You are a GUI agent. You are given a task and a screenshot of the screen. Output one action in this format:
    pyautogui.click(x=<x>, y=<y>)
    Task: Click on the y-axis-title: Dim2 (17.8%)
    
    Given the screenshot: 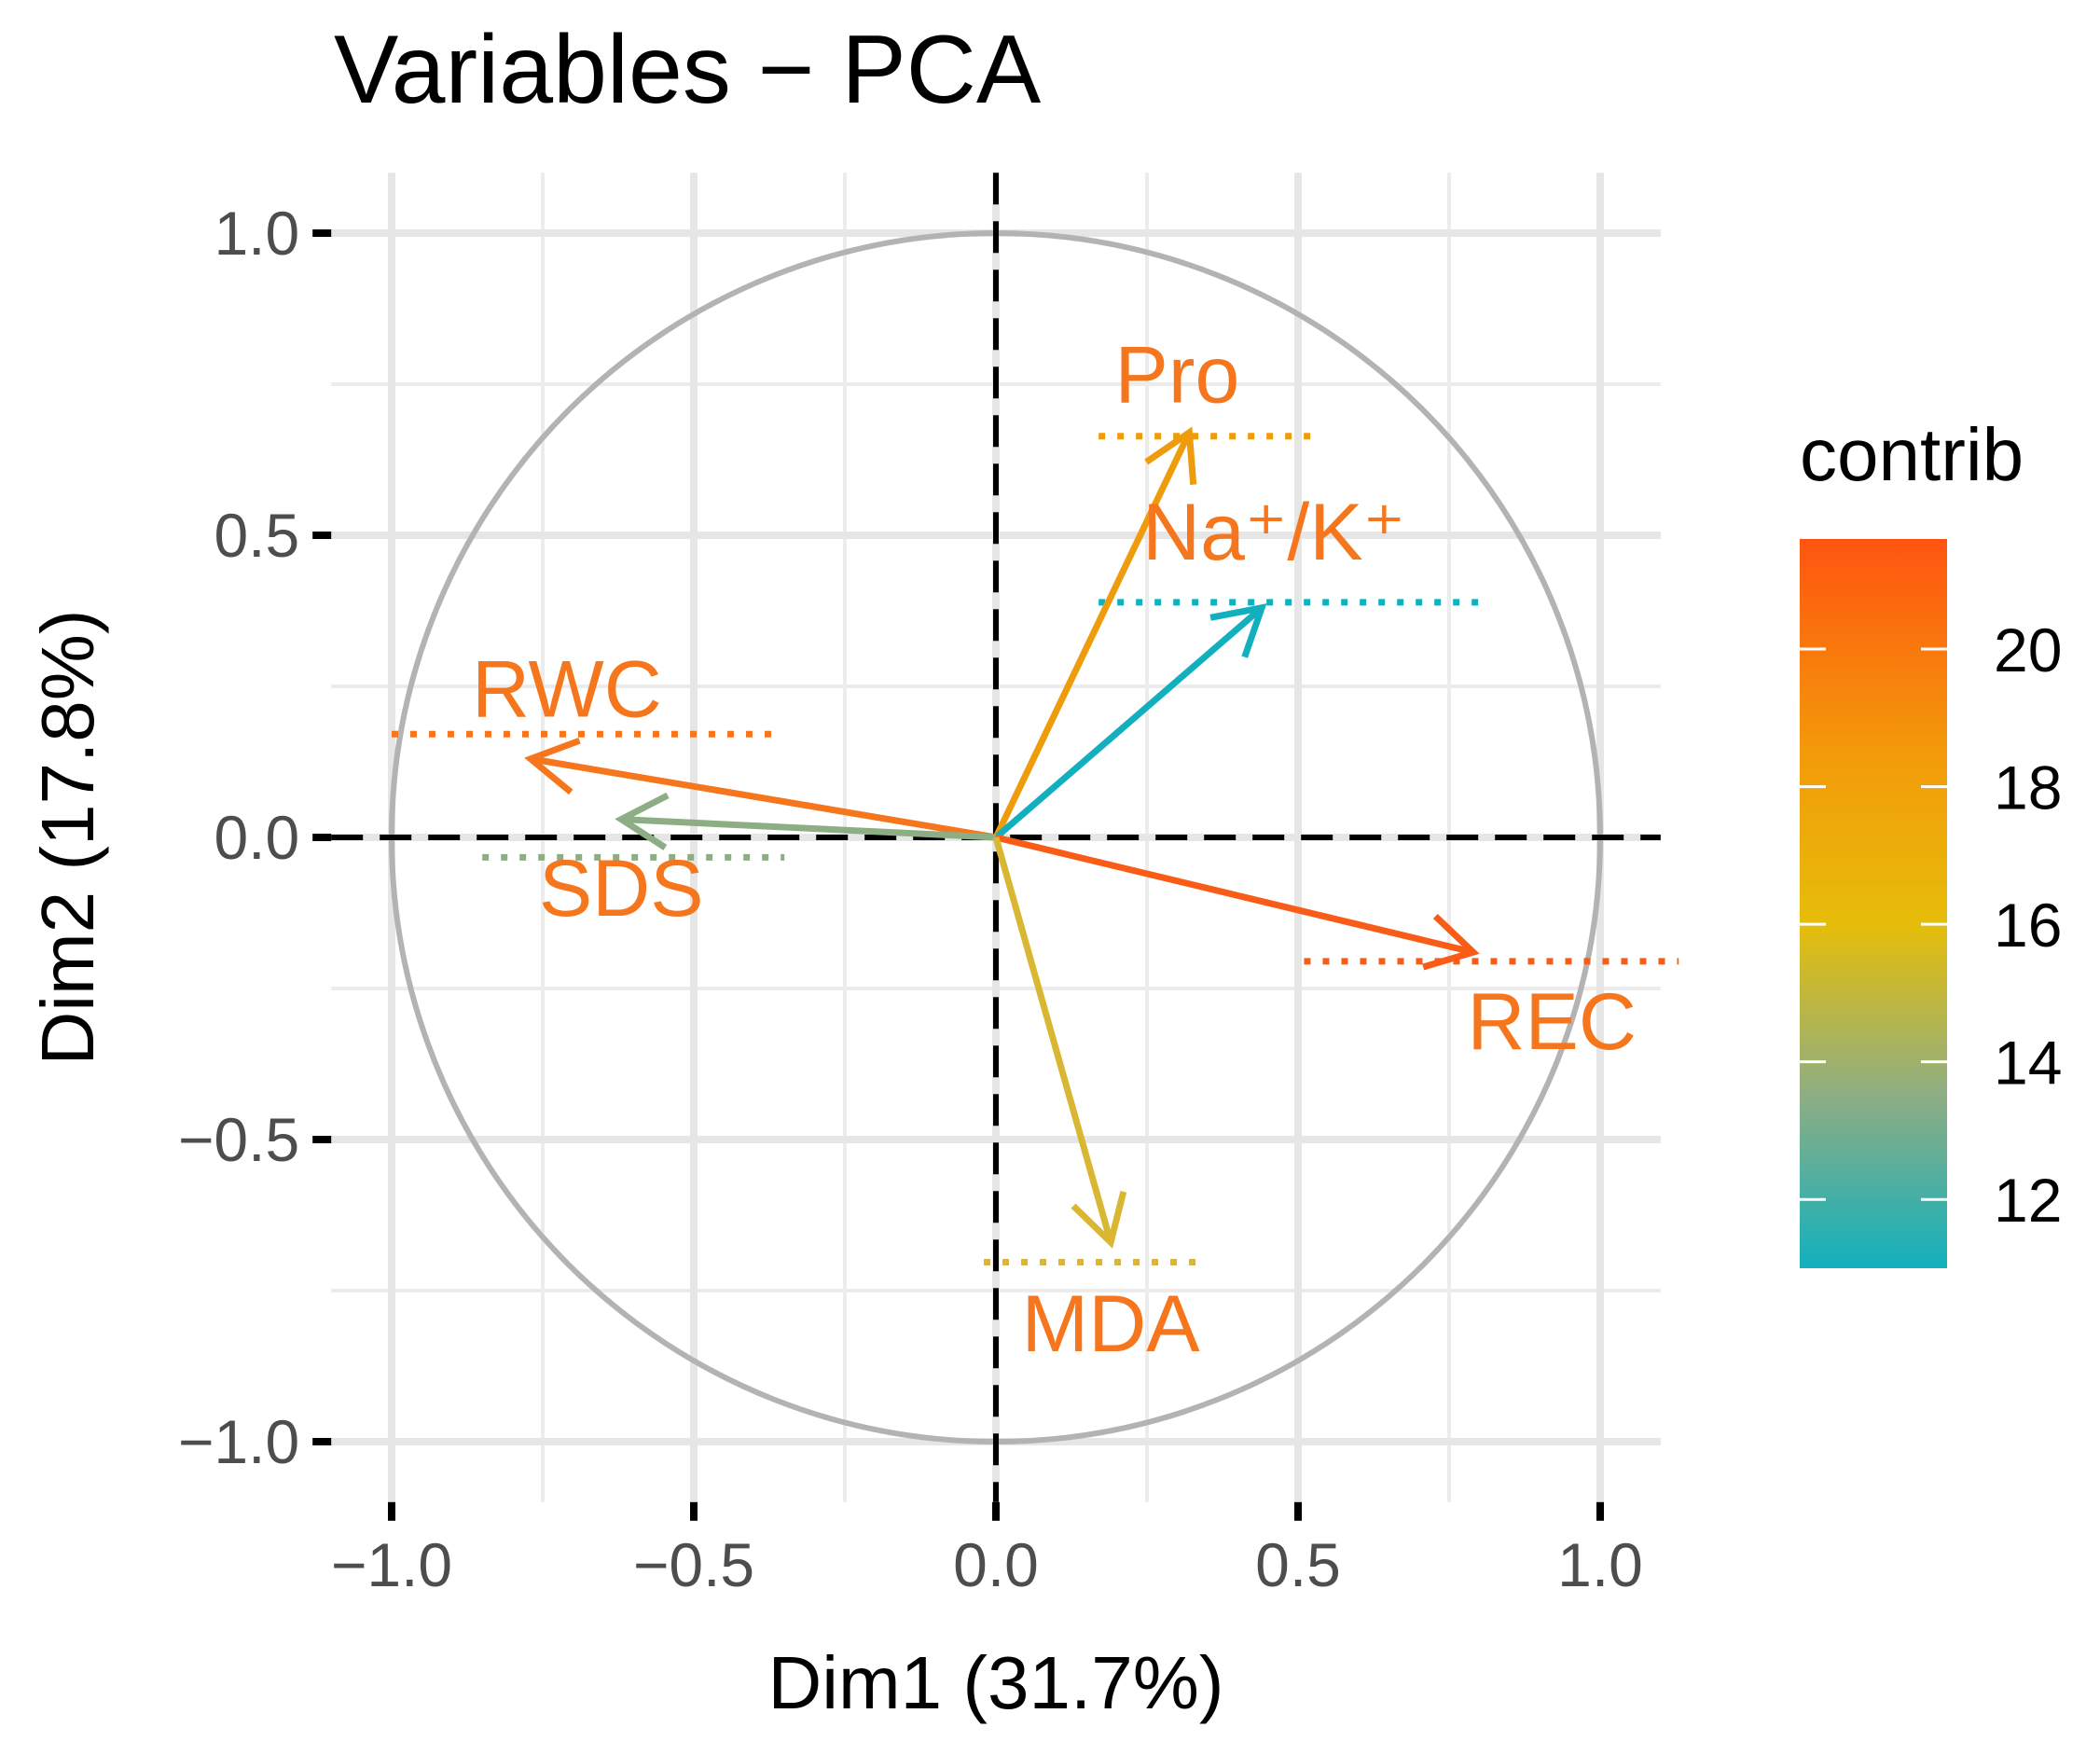 What is the action you would take?
    pyautogui.click(x=67, y=837)
    